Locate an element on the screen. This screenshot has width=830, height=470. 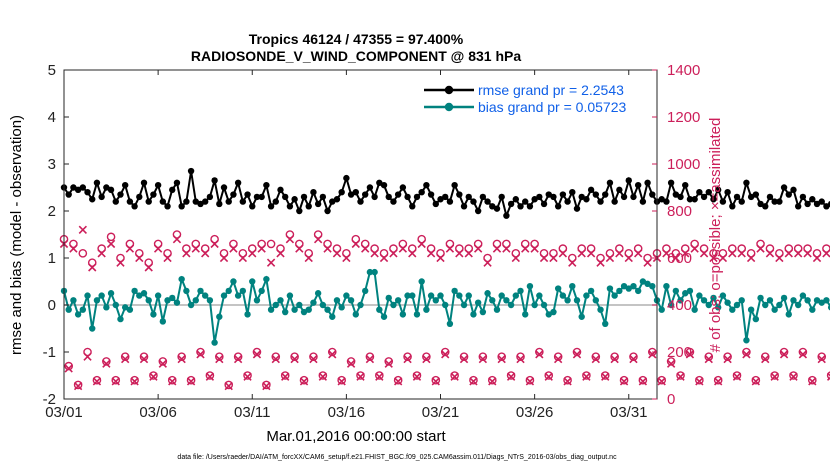
x-tick-label: 03/16 is located at coordinates (347, 412).